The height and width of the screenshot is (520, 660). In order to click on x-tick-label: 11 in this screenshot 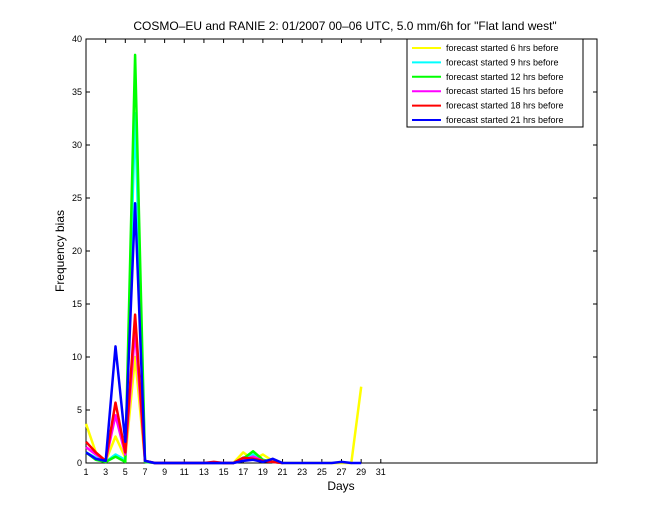, I will do `click(184, 472)`.